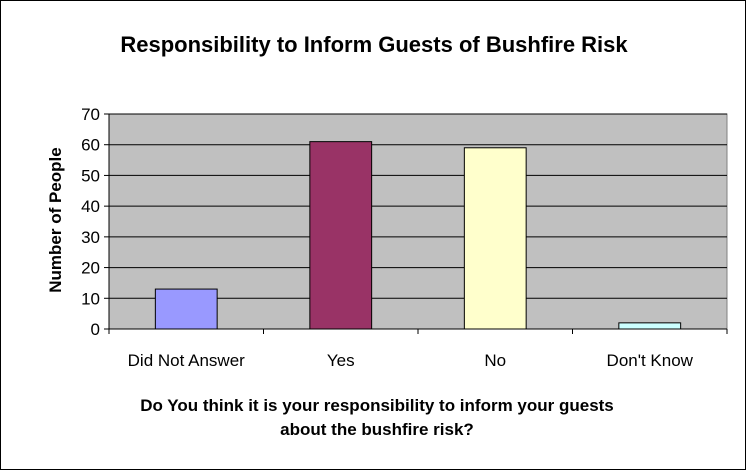 The image size is (746, 471). I want to click on y-tick-label-0: 0, so click(95, 329).